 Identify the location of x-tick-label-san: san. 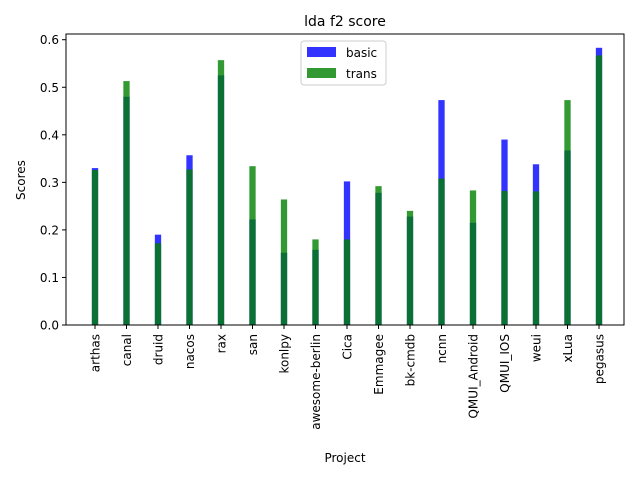
(253, 344).